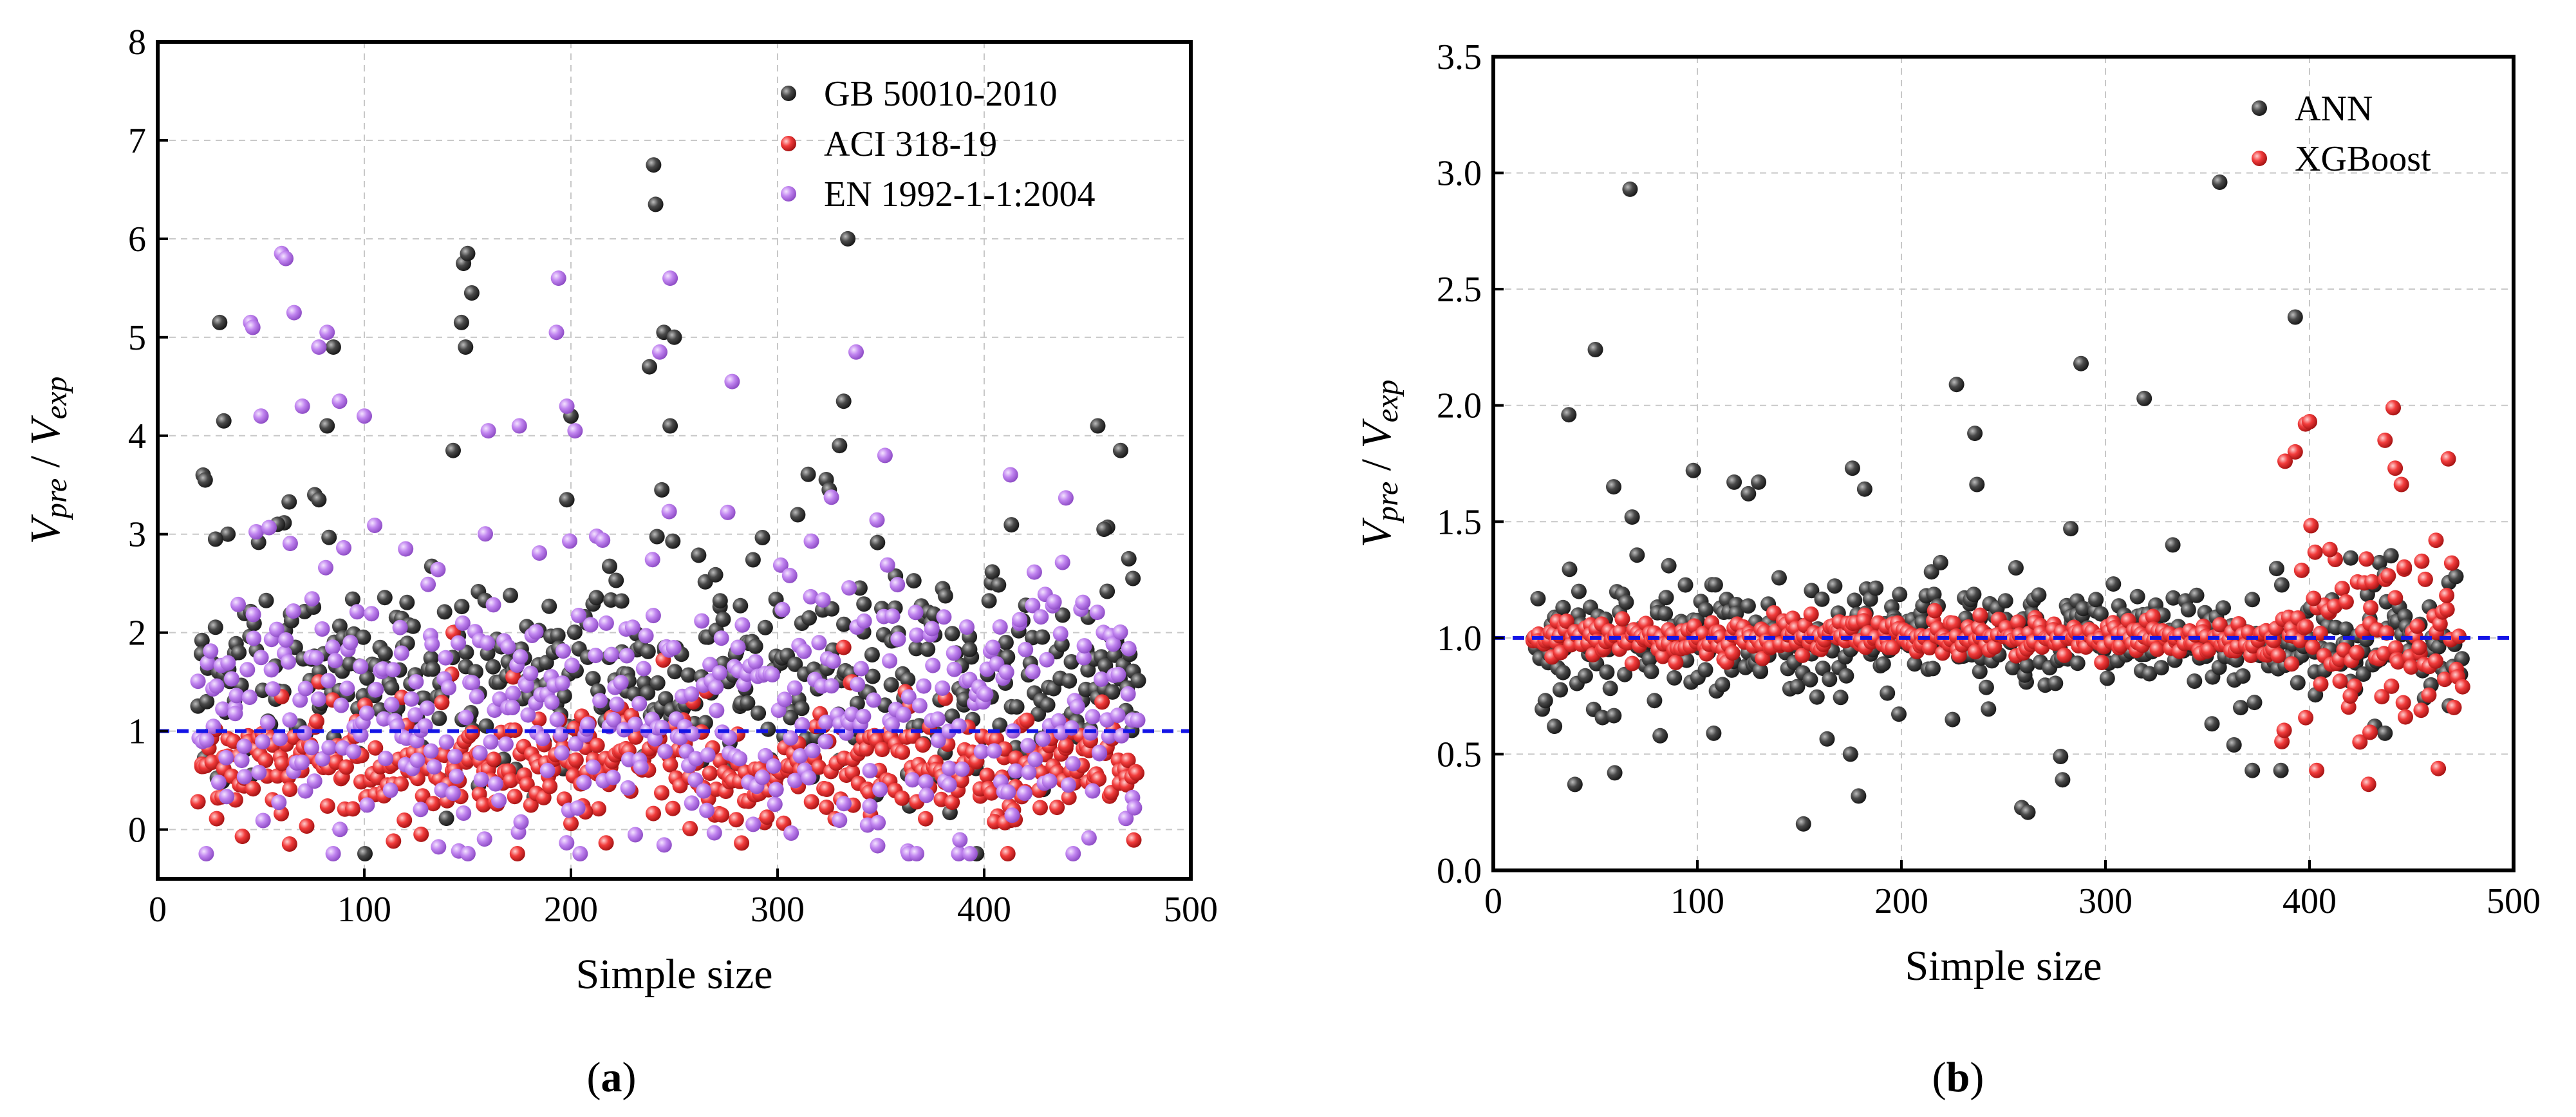 This screenshot has width=2576, height=1117. I want to click on x-tick-label: 300, so click(2105, 901).